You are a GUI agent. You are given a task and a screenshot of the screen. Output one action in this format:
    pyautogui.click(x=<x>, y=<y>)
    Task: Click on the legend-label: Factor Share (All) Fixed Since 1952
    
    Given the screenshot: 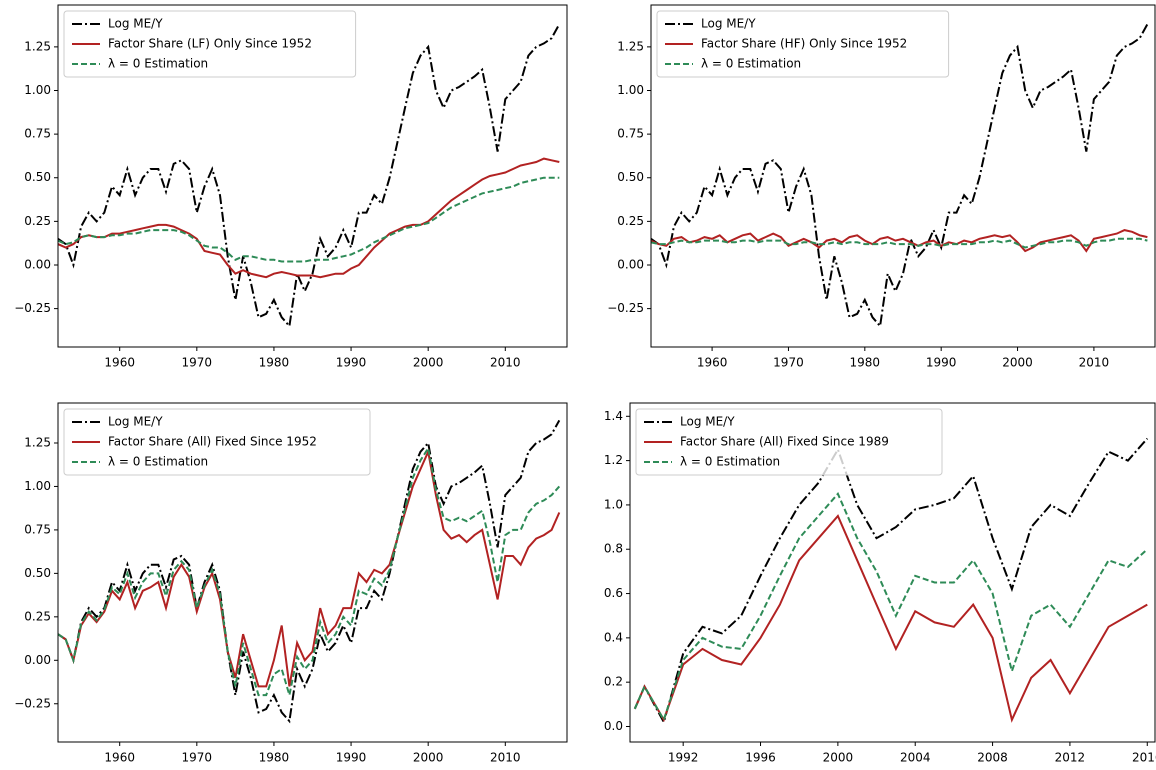 What is the action you would take?
    pyautogui.click(x=212, y=442)
    